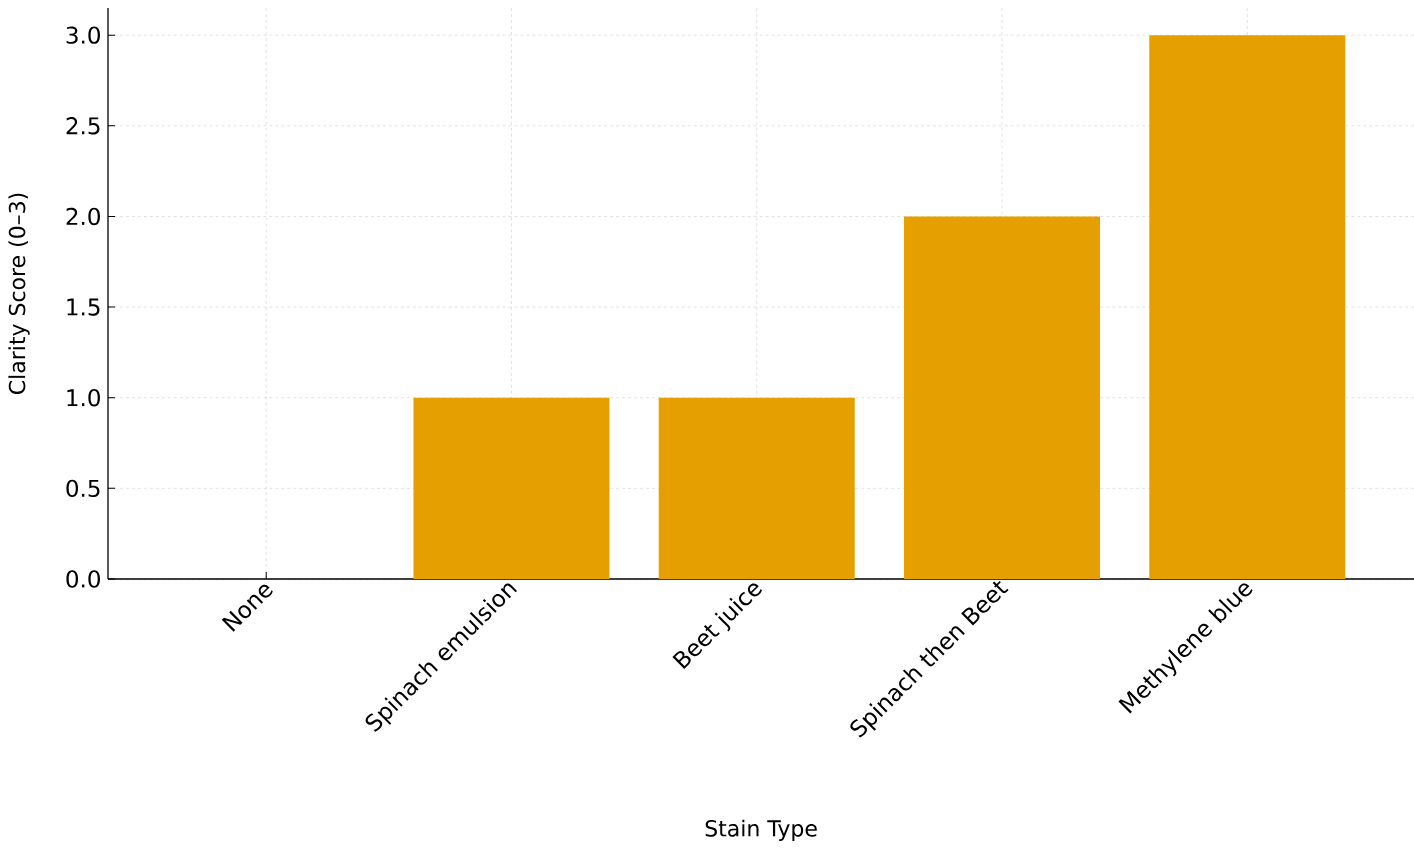 The image size is (1414, 861). What do you see at coordinates (761, 830) in the screenshot?
I see `x-axis-title: Stain Type` at bounding box center [761, 830].